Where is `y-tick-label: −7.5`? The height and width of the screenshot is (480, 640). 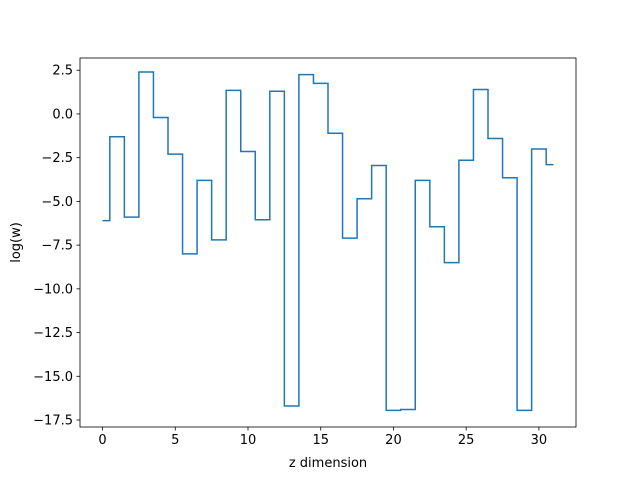 y-tick-label: −7.5 is located at coordinates (57, 246).